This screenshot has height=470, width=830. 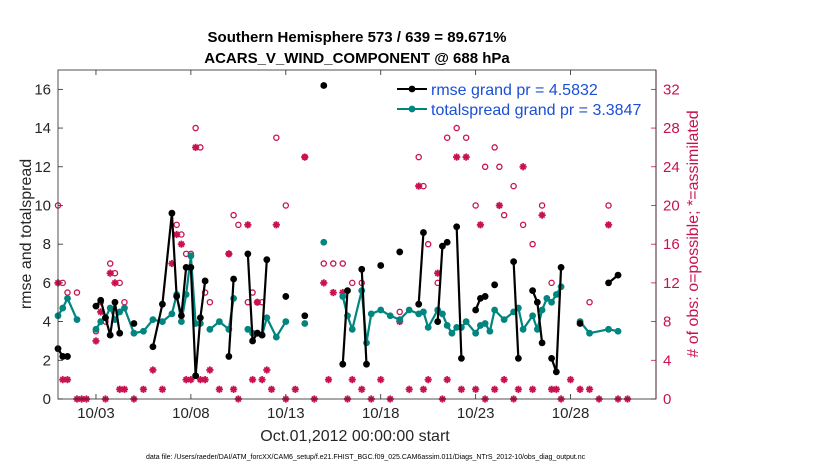 What do you see at coordinates (693, 233) in the screenshot?
I see `y-axis-label-right: # of obs: o=possible; *=assimilated` at bounding box center [693, 233].